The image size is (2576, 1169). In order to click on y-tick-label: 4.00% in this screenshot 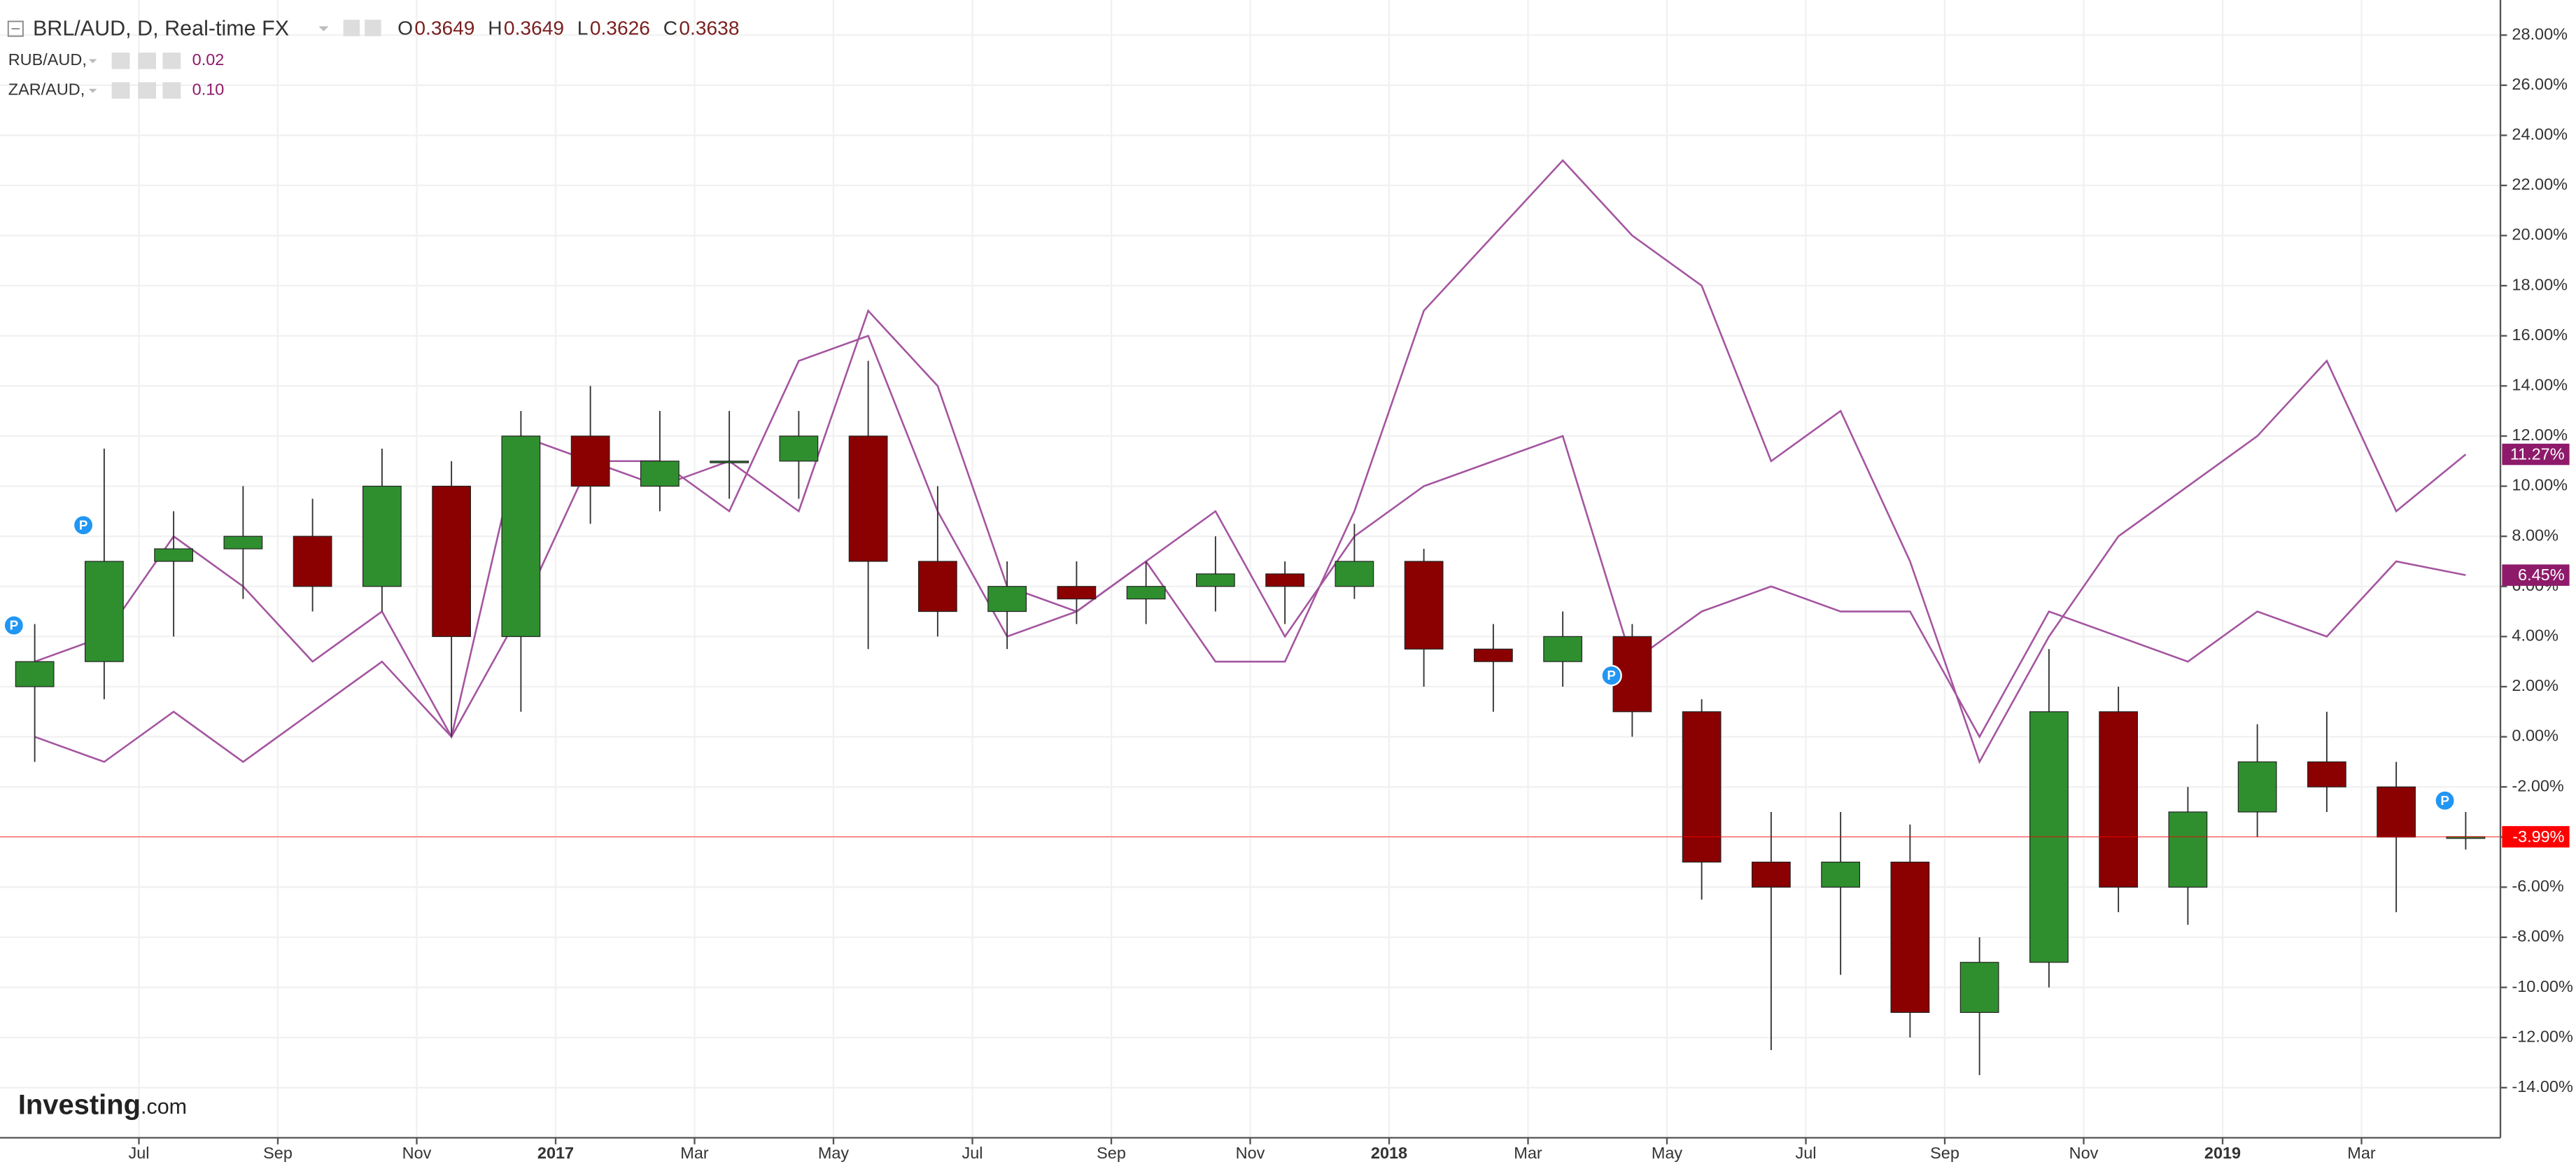, I will do `click(2535, 635)`.